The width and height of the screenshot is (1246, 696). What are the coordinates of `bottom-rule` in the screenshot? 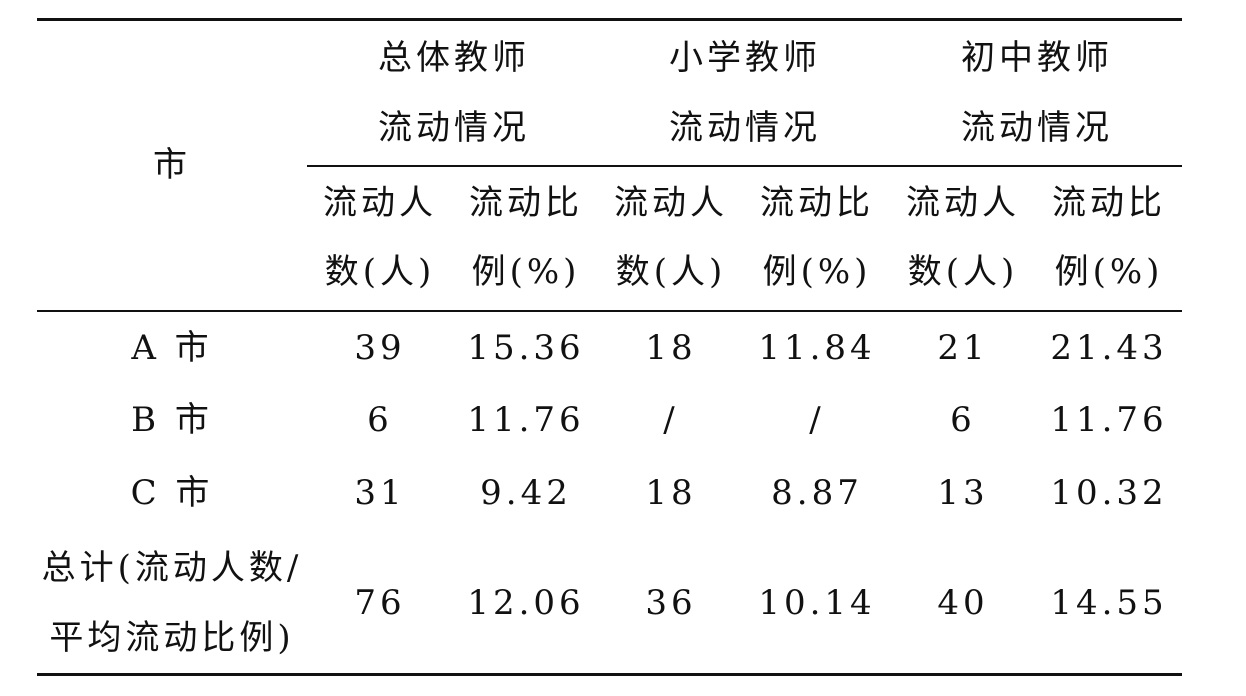 It's located at (609, 674).